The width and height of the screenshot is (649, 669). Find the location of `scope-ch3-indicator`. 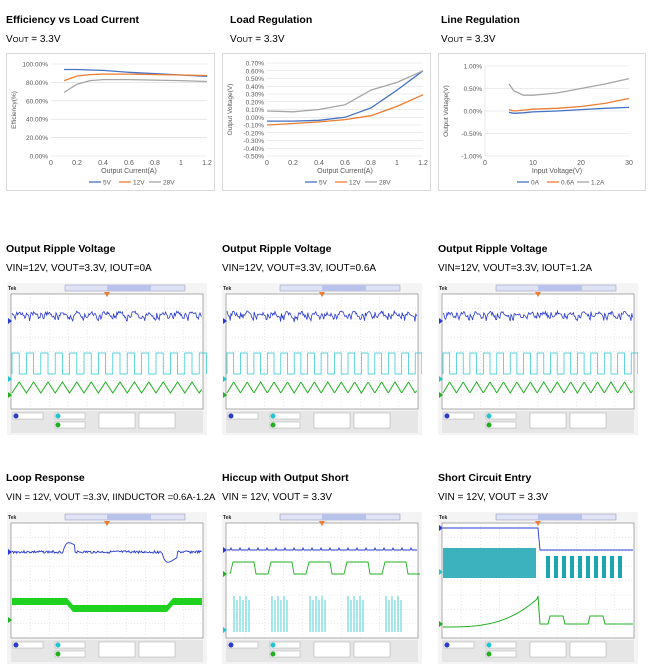

scope-ch3-indicator is located at coordinates (58, 654).